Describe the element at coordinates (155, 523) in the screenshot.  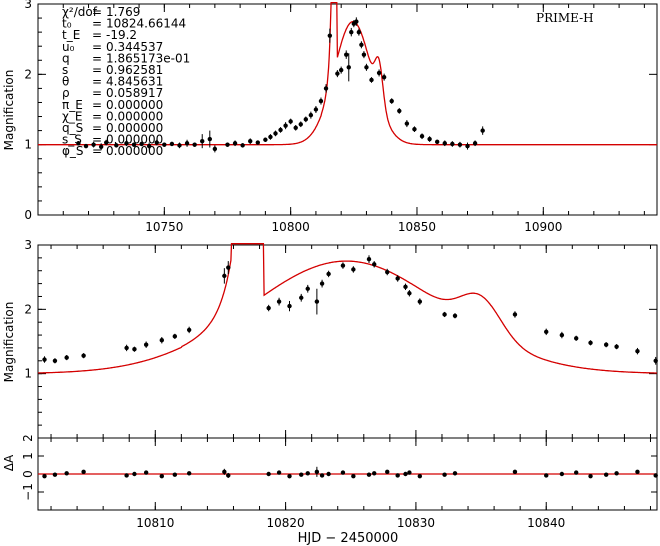
I see `residual-xtick-label: 10810` at that location.